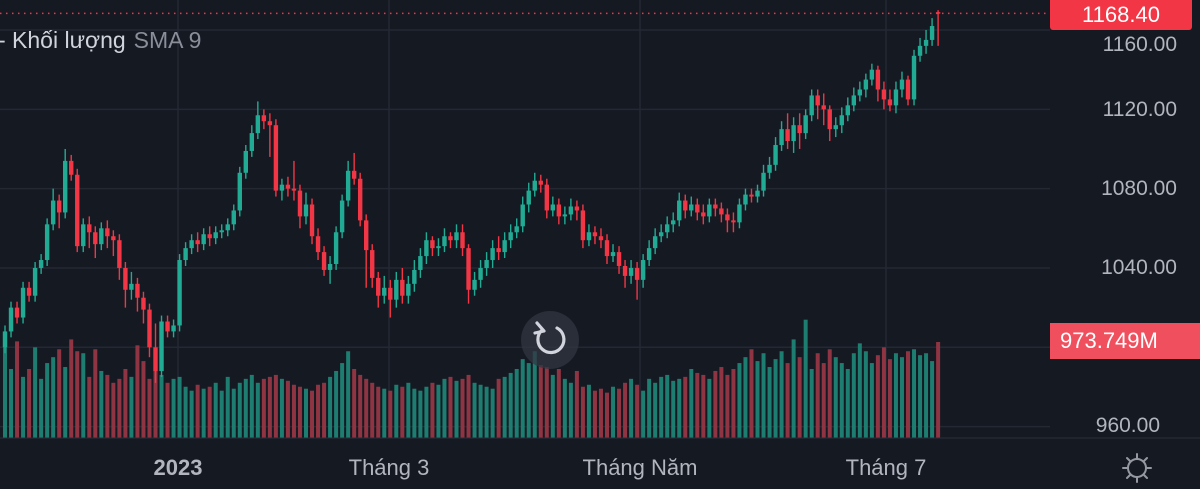  I want to click on time-label: 2023, so click(178, 467).